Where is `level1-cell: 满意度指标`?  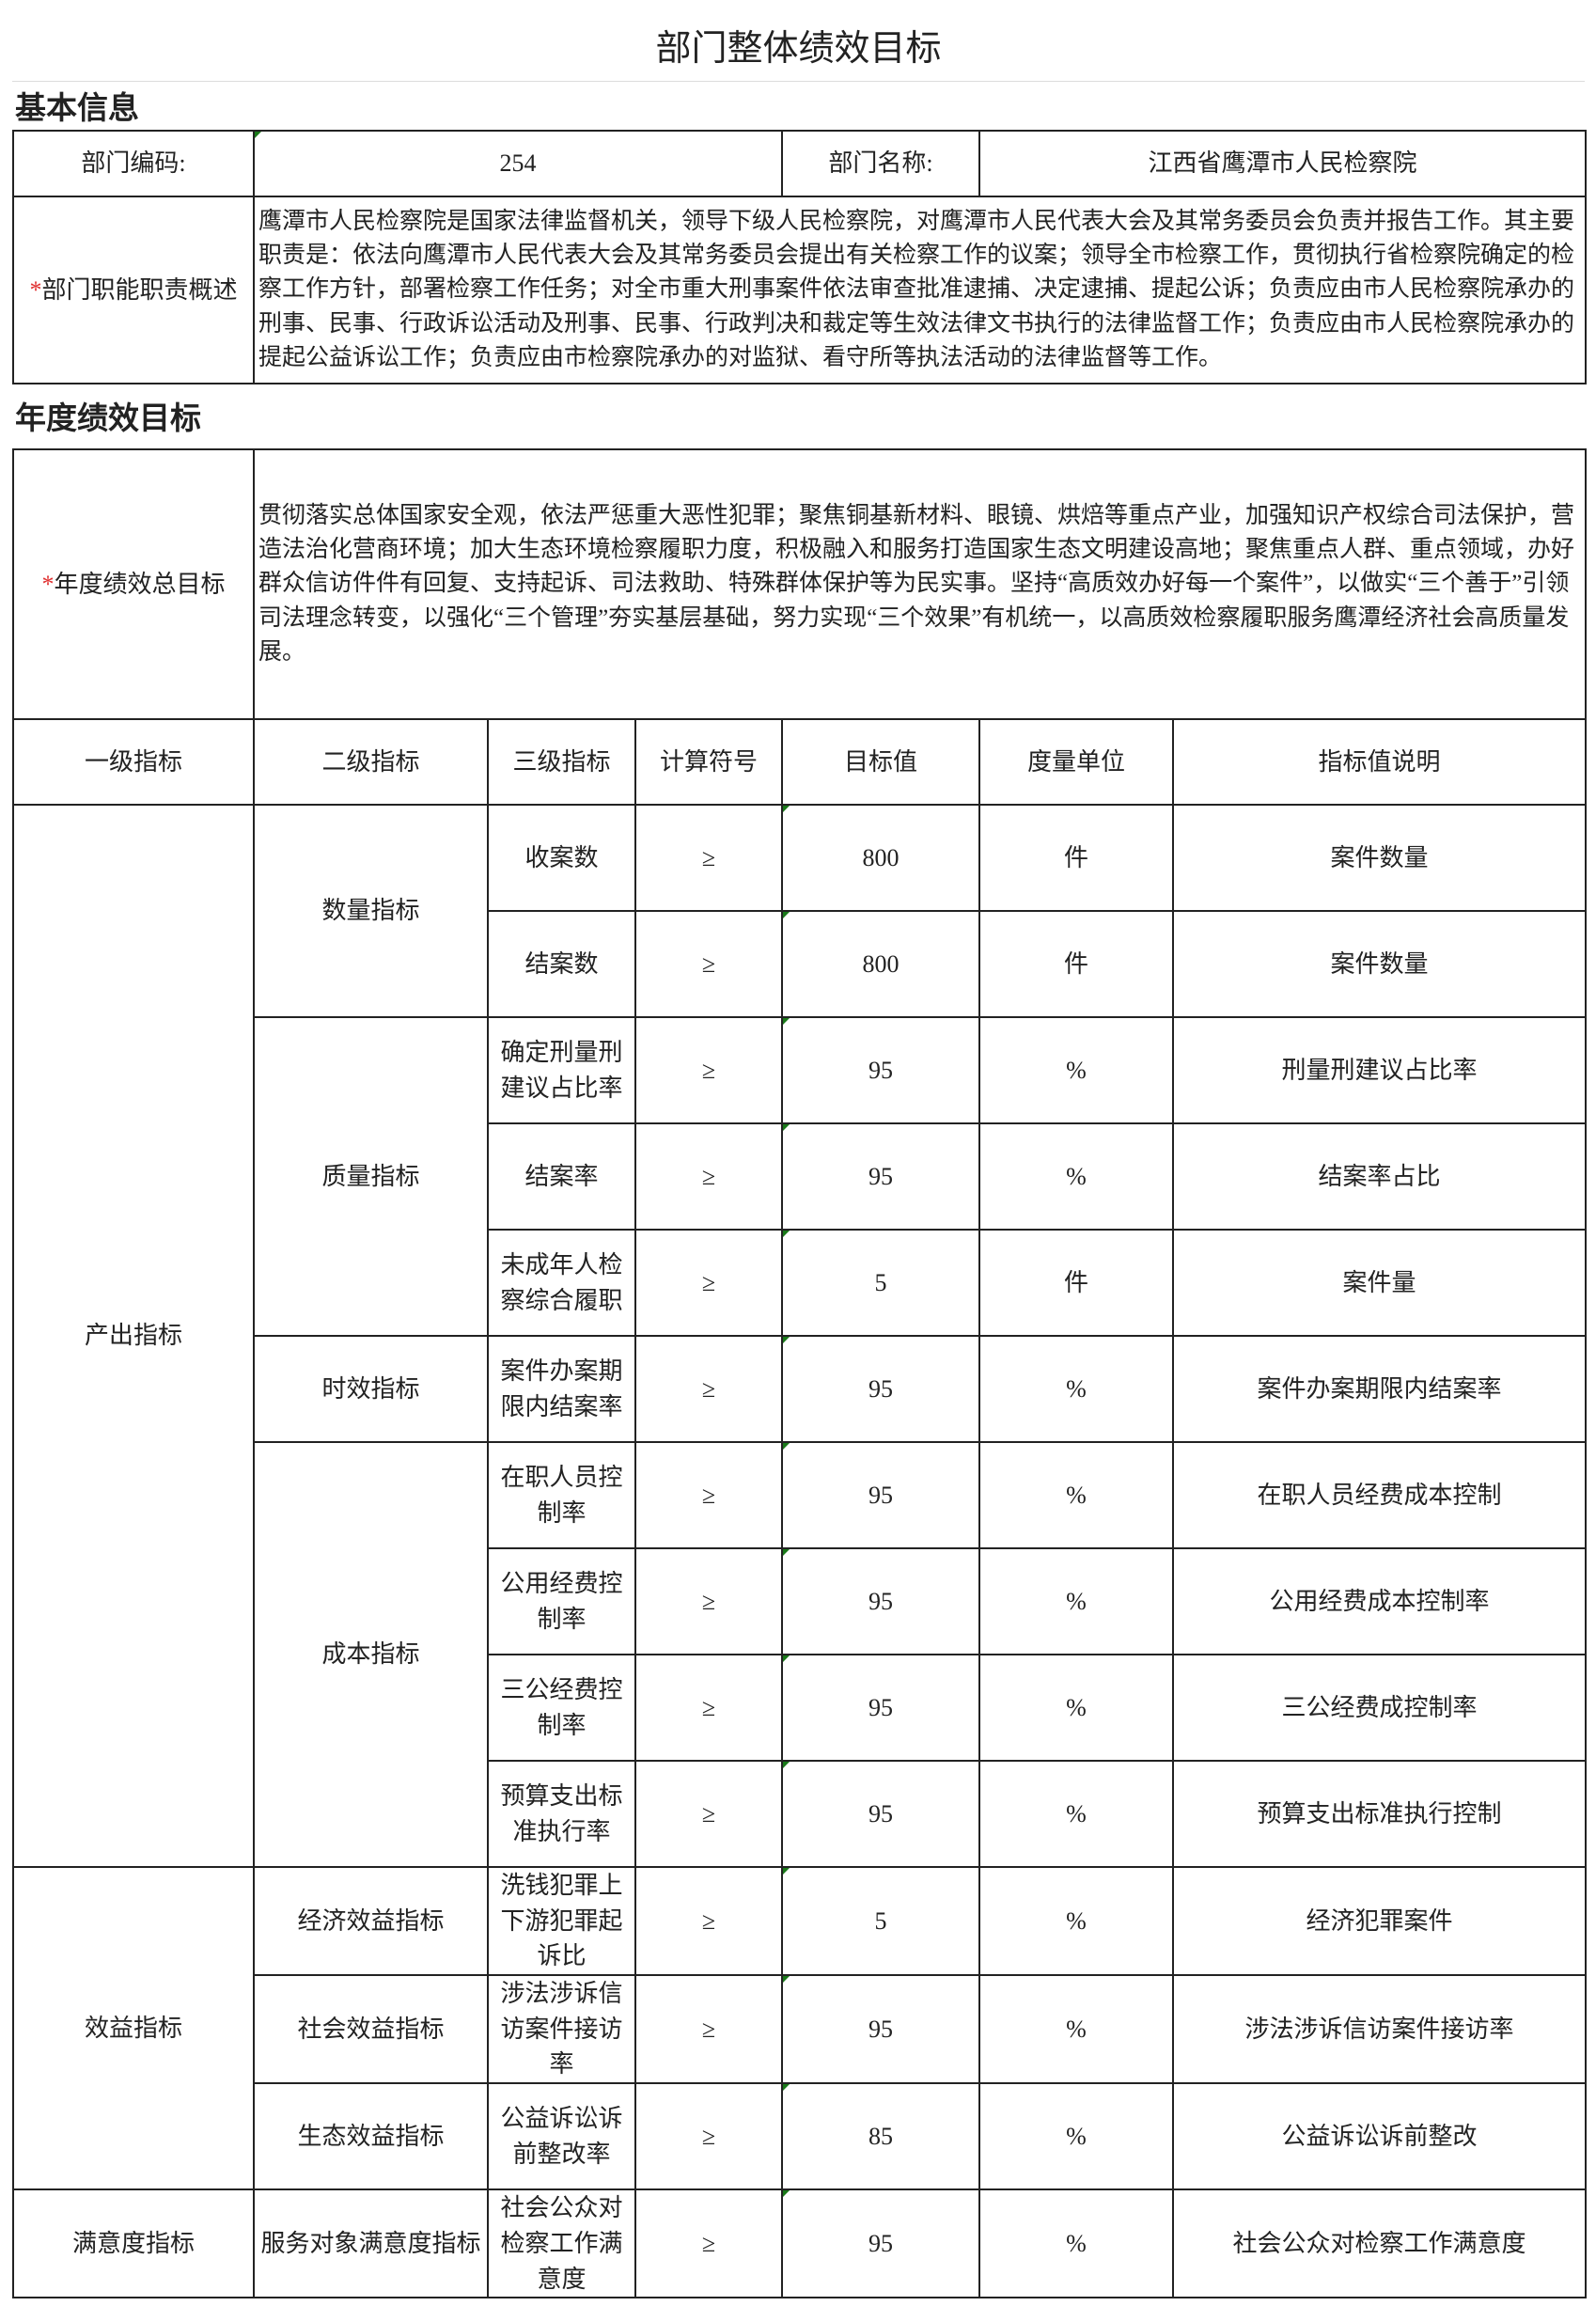 level1-cell: 满意度指标 is located at coordinates (133, 2243).